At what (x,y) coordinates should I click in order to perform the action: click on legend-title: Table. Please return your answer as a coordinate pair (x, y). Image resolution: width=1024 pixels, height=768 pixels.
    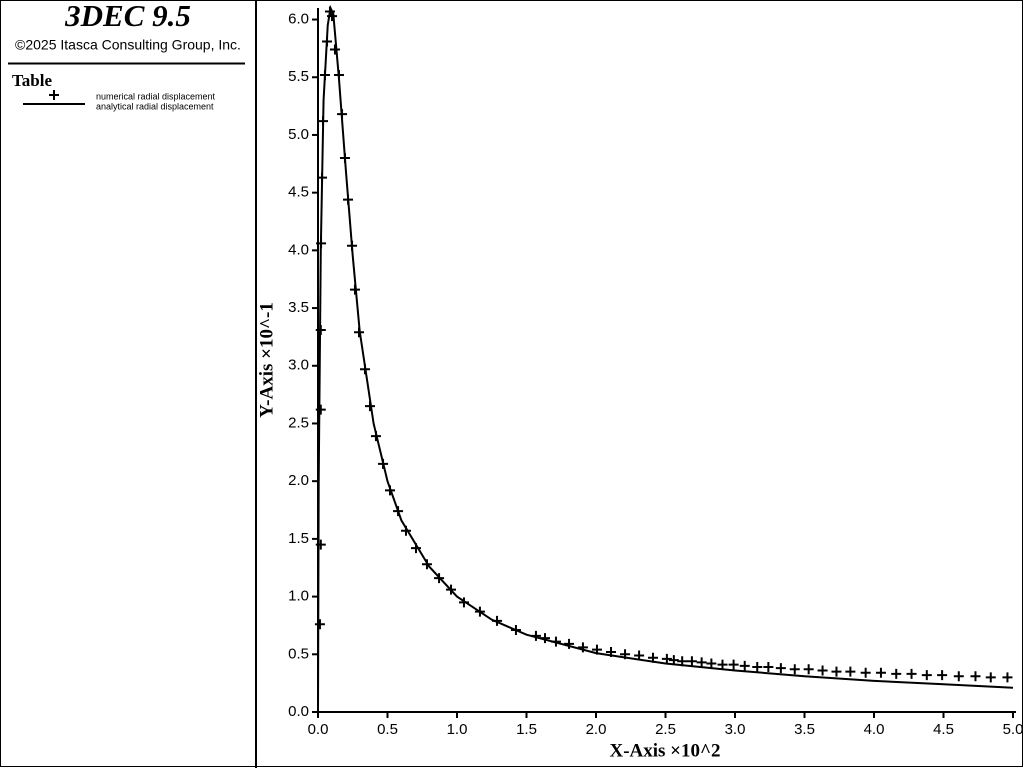
    Looking at the image, I should click on (32, 80).